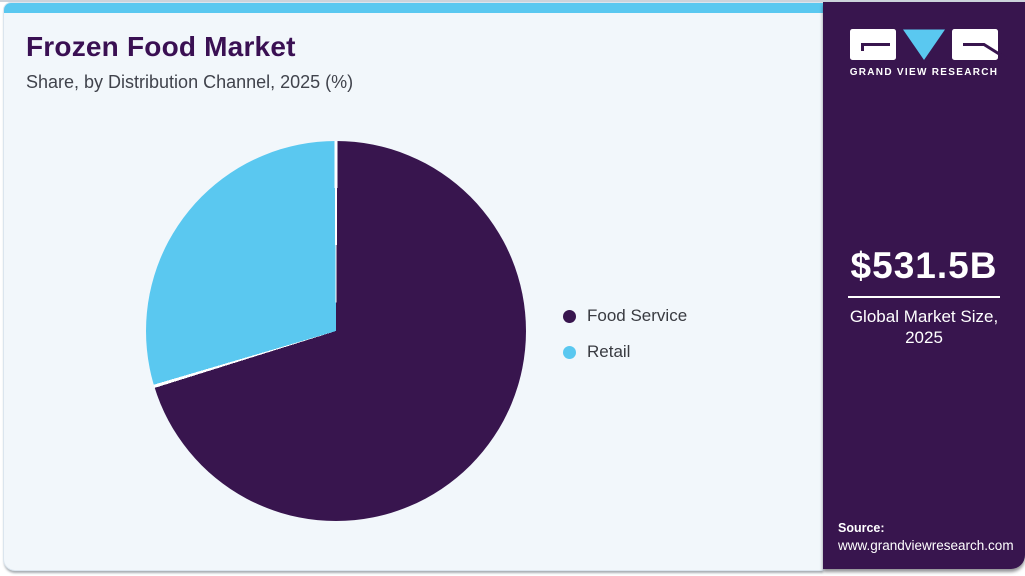 The height and width of the screenshot is (576, 1025). I want to click on source-url: www.grandviewresearch.com, so click(926, 545).